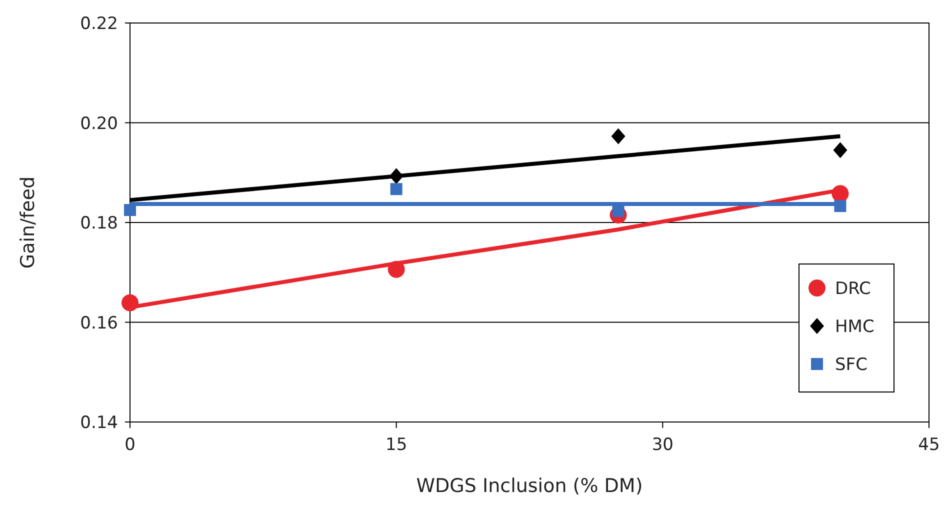 This screenshot has width=952, height=520. Describe the element at coordinates (663, 445) in the screenshot. I see `x-tick-label: 30` at that location.